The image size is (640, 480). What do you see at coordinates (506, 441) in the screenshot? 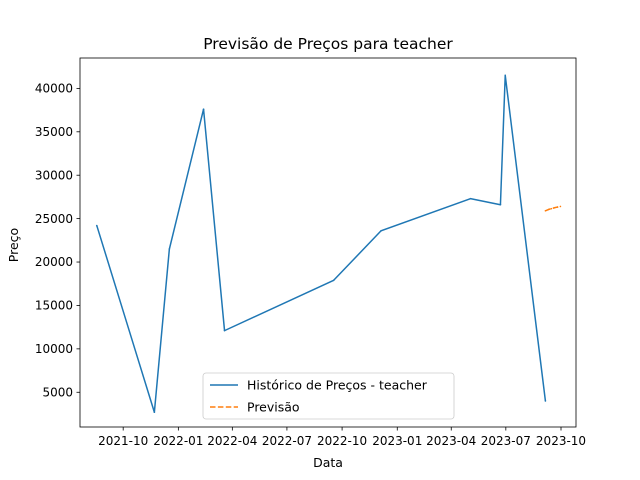
I see `x-tick-label-7: 2023-07` at bounding box center [506, 441].